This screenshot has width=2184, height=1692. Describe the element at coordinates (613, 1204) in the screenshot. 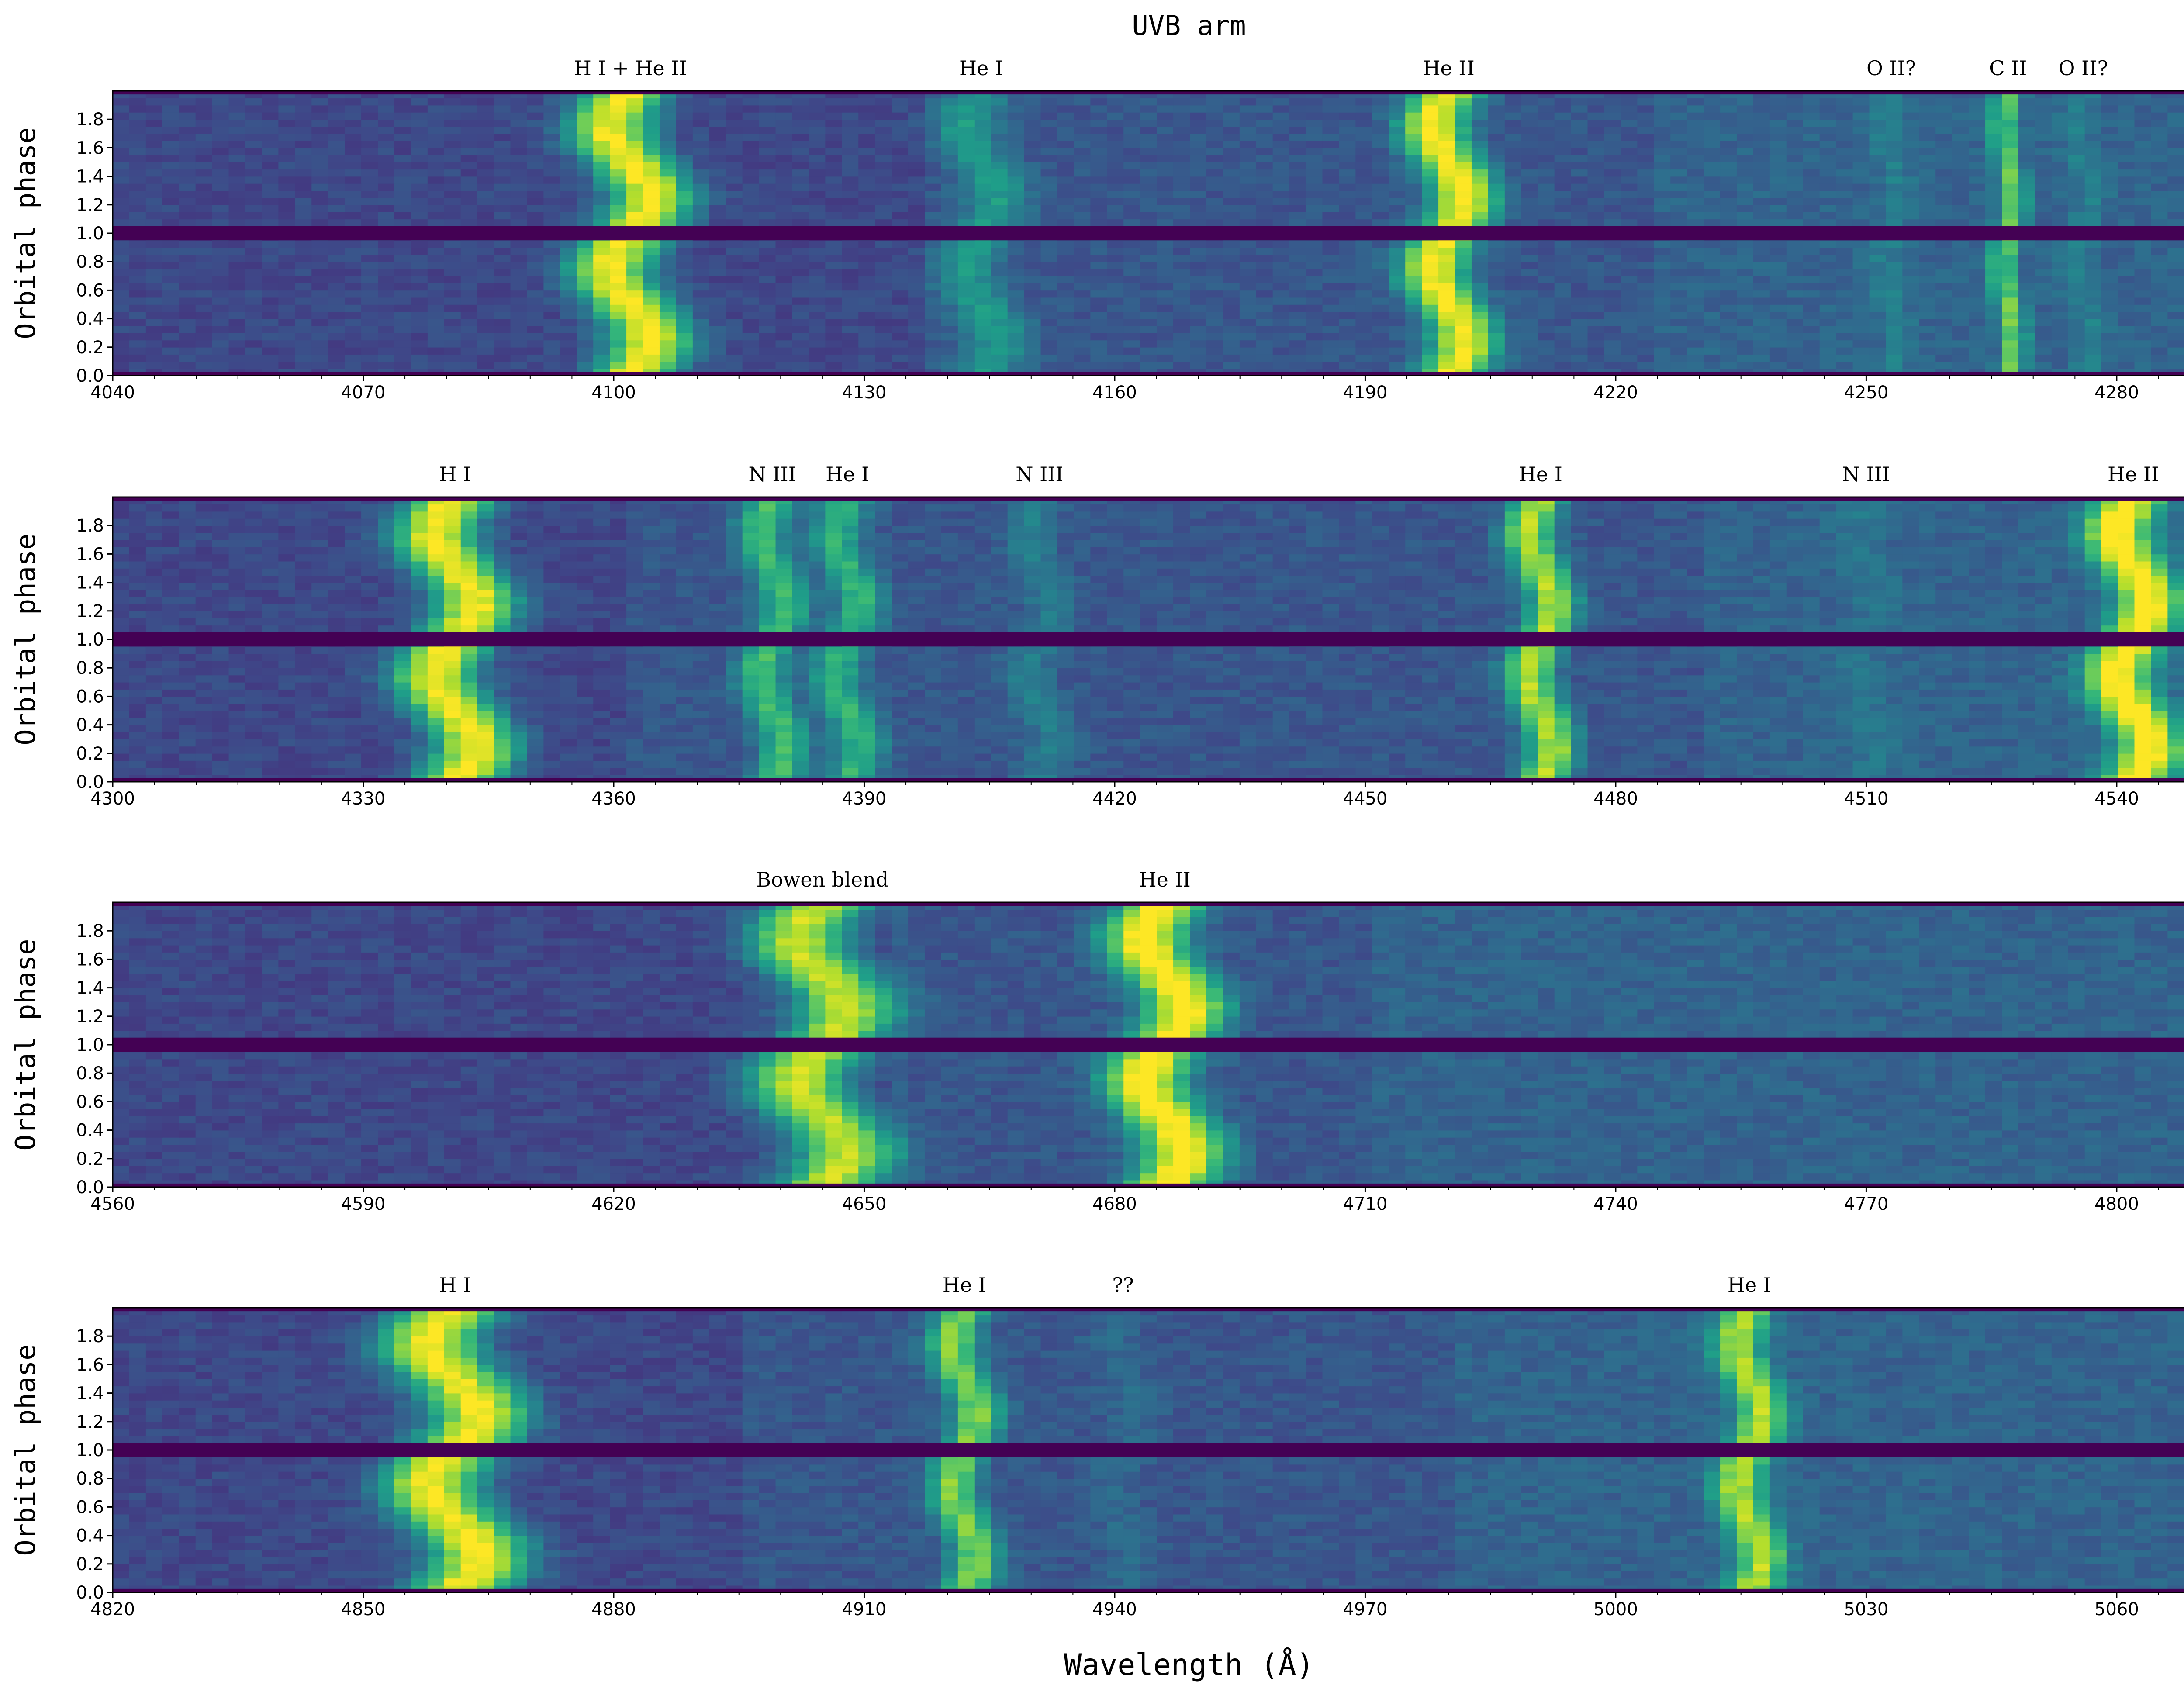

I see `x-tick-label: 4620` at that location.